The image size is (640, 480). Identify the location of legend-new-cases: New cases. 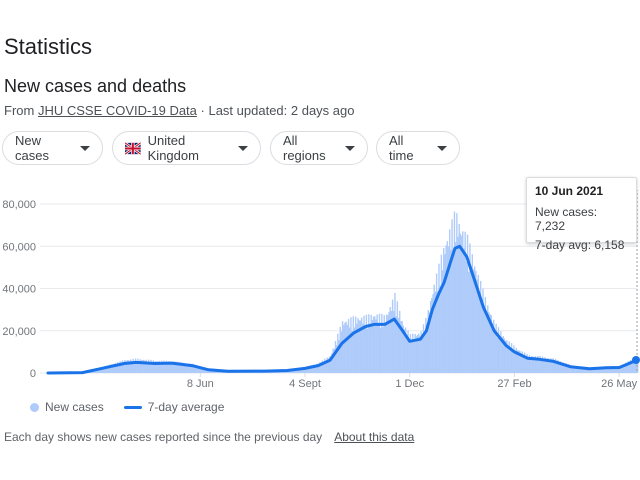
(74, 407).